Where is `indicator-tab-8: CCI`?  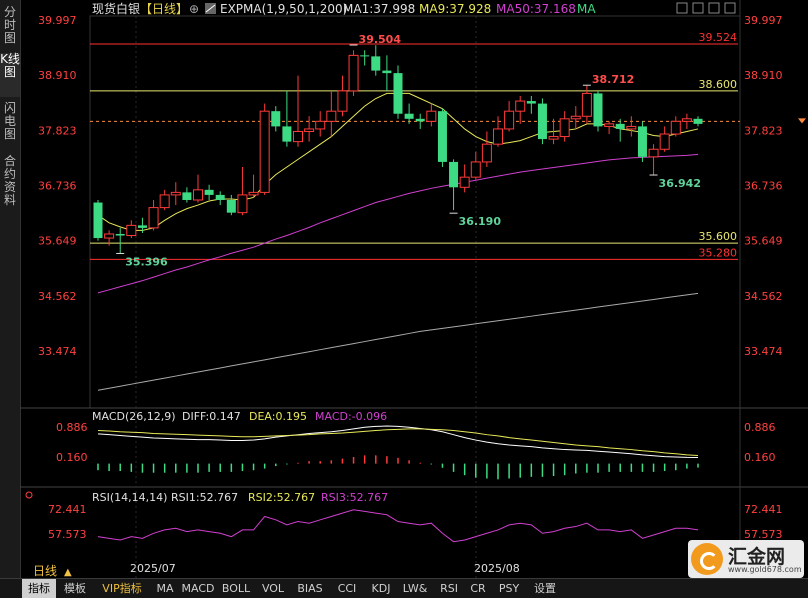 indicator-tab-8: CCI is located at coordinates (347, 588).